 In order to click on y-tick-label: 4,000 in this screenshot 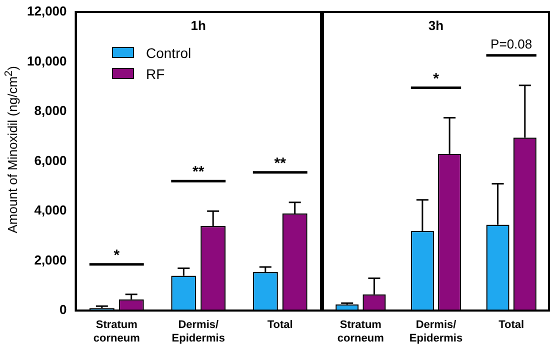, I will do `click(50, 210)`.